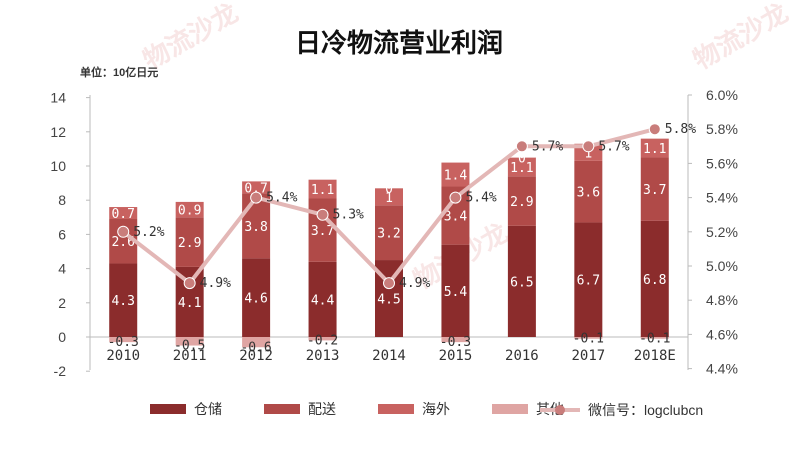  Describe the element at coordinates (455, 290) in the screenshot. I see `bar-仓储-2015` at that location.